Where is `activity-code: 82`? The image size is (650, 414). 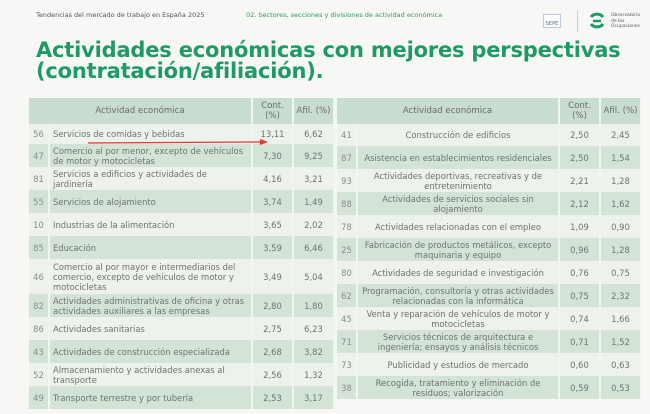 activity-code: 82 is located at coordinates (39, 305).